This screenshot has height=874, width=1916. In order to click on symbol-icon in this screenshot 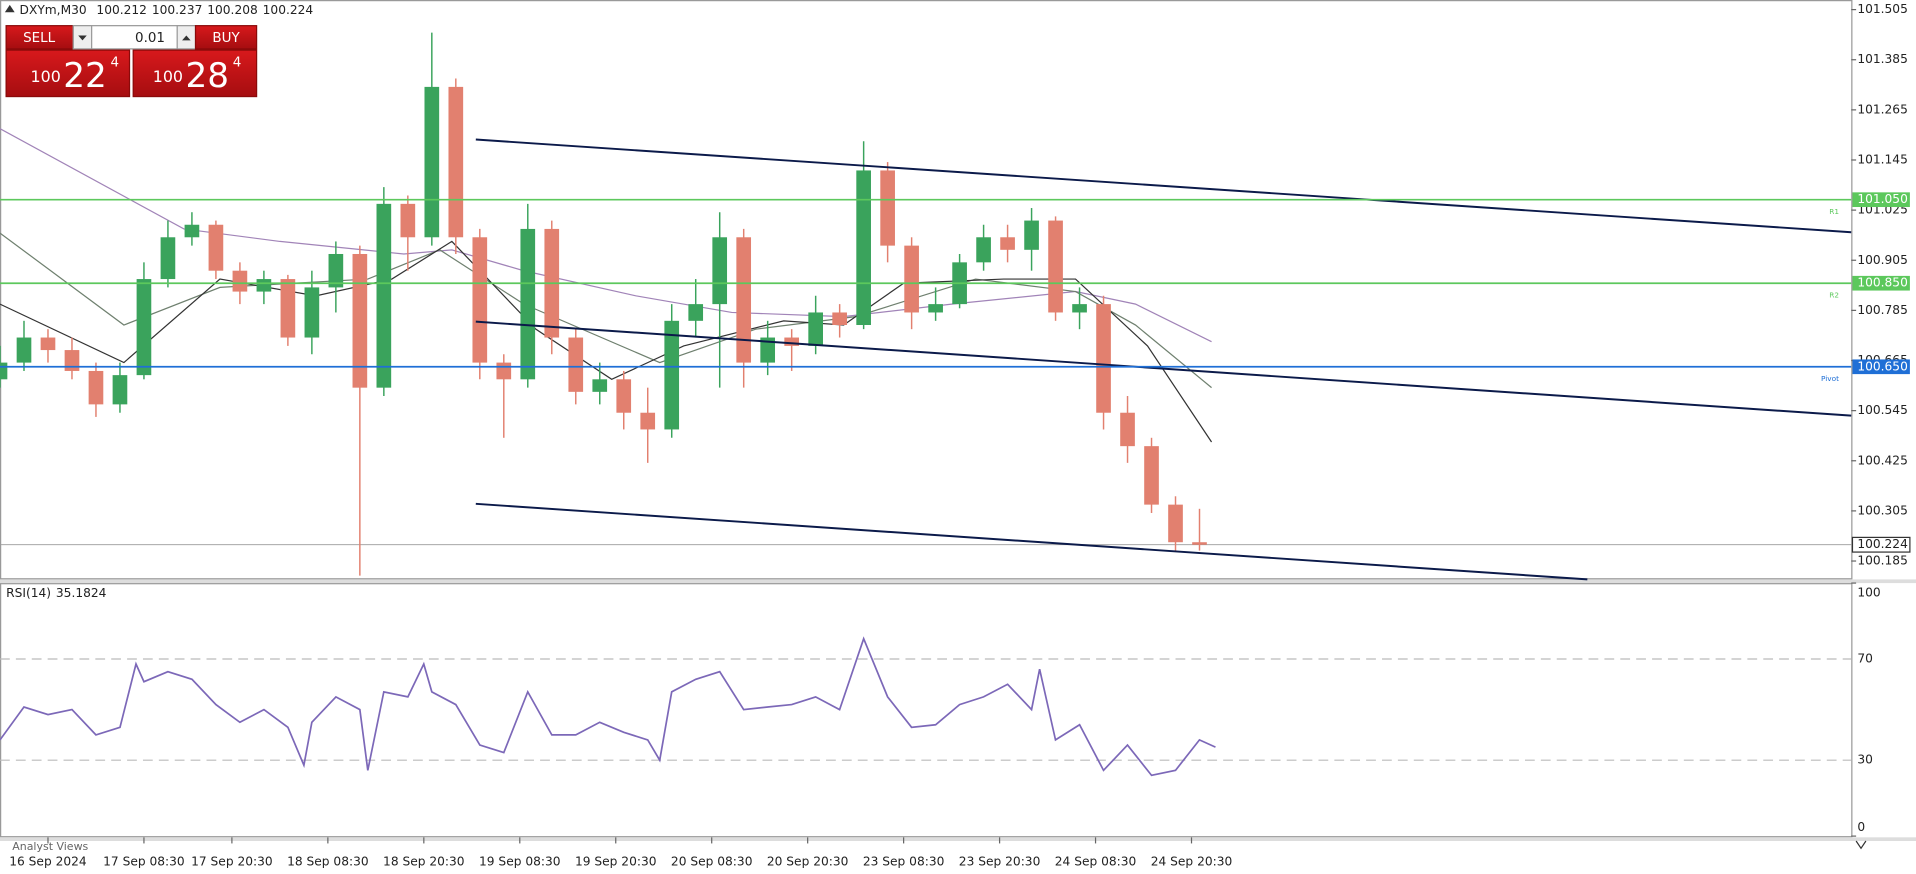, I will do `click(9, 8)`.